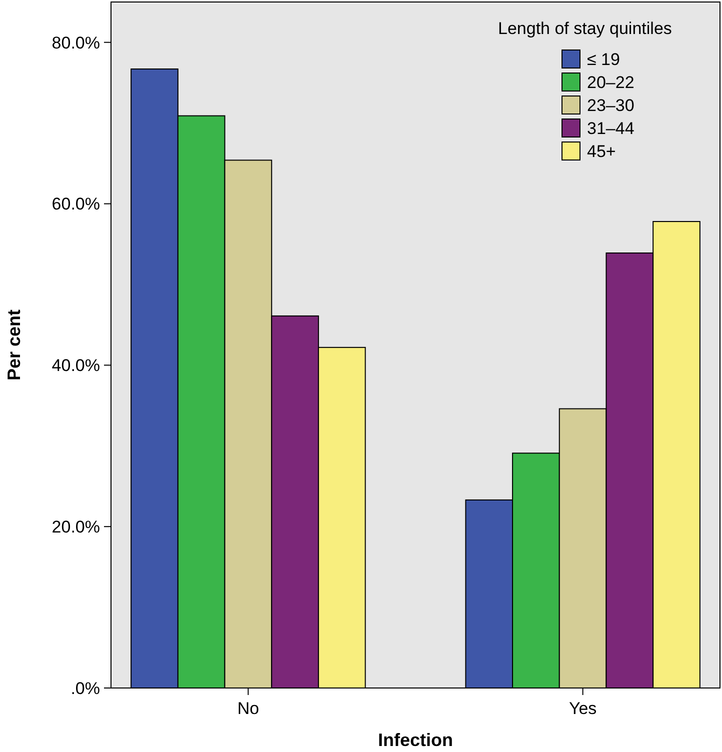  What do you see at coordinates (603, 59) in the screenshot?
I see `legend-label: ≤ 19` at bounding box center [603, 59].